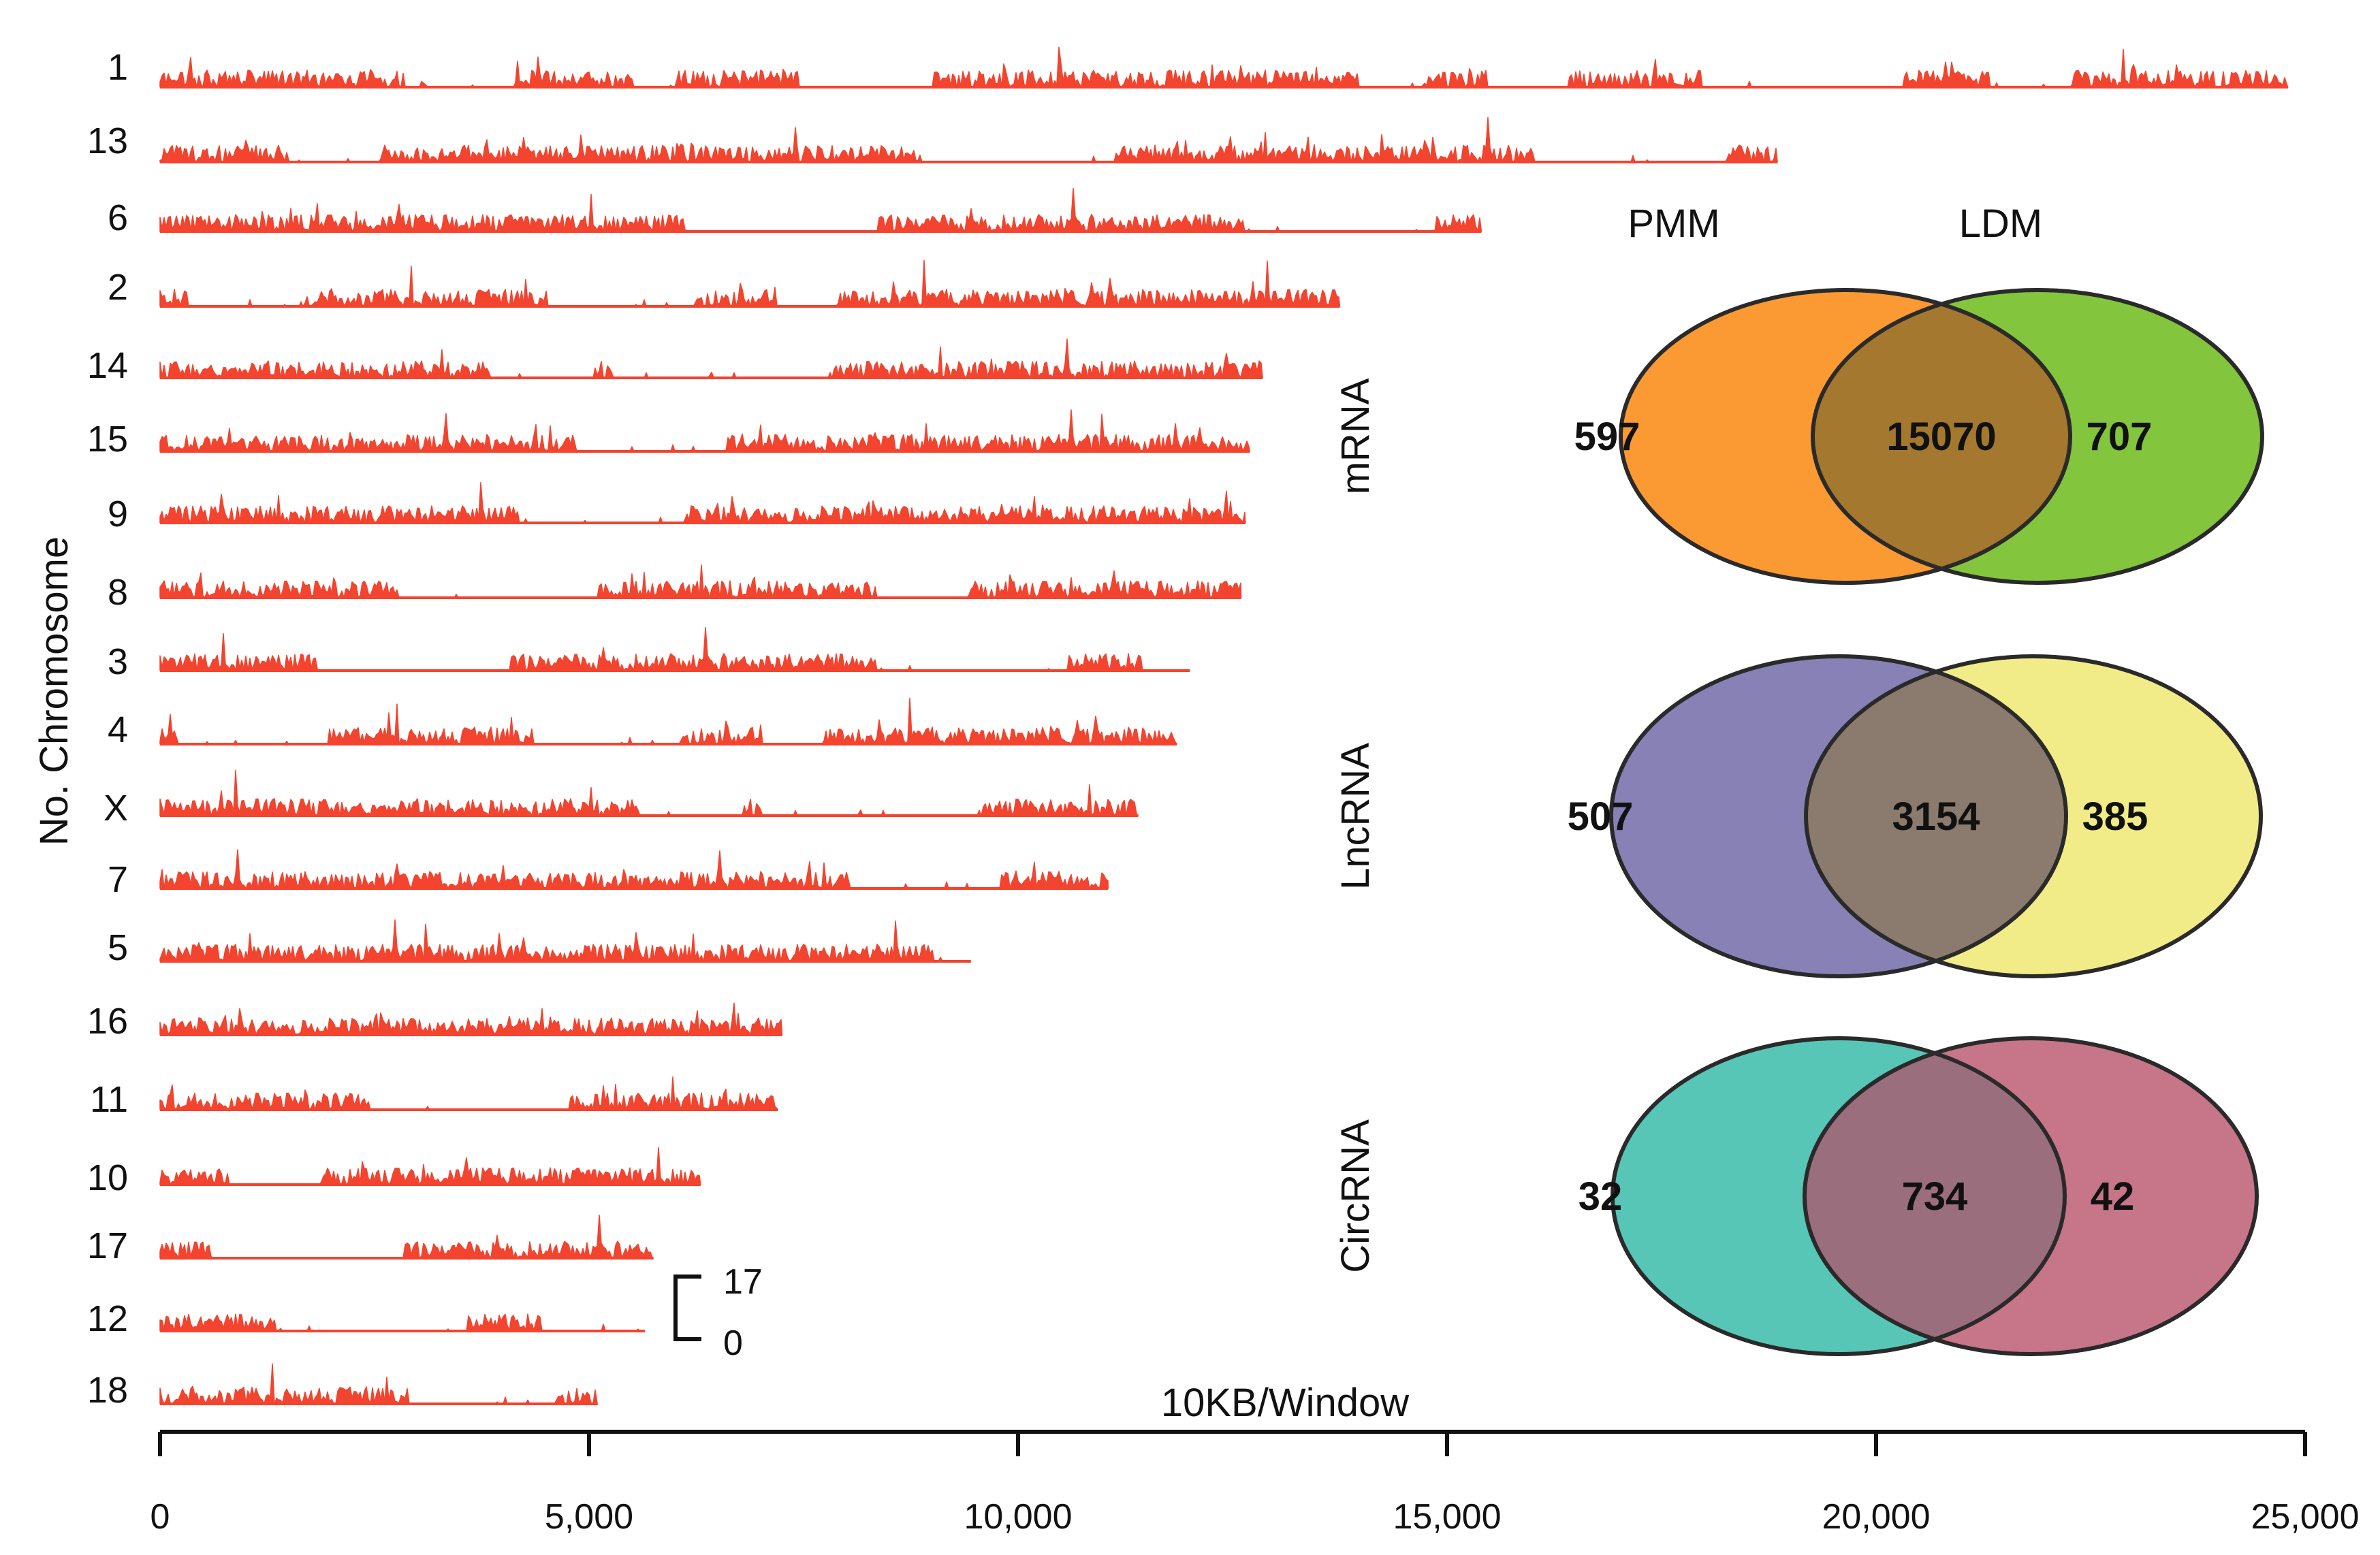  Describe the element at coordinates (1600, 1196) in the screenshot. I see `venn-circrna-left-only-count: 32` at that location.